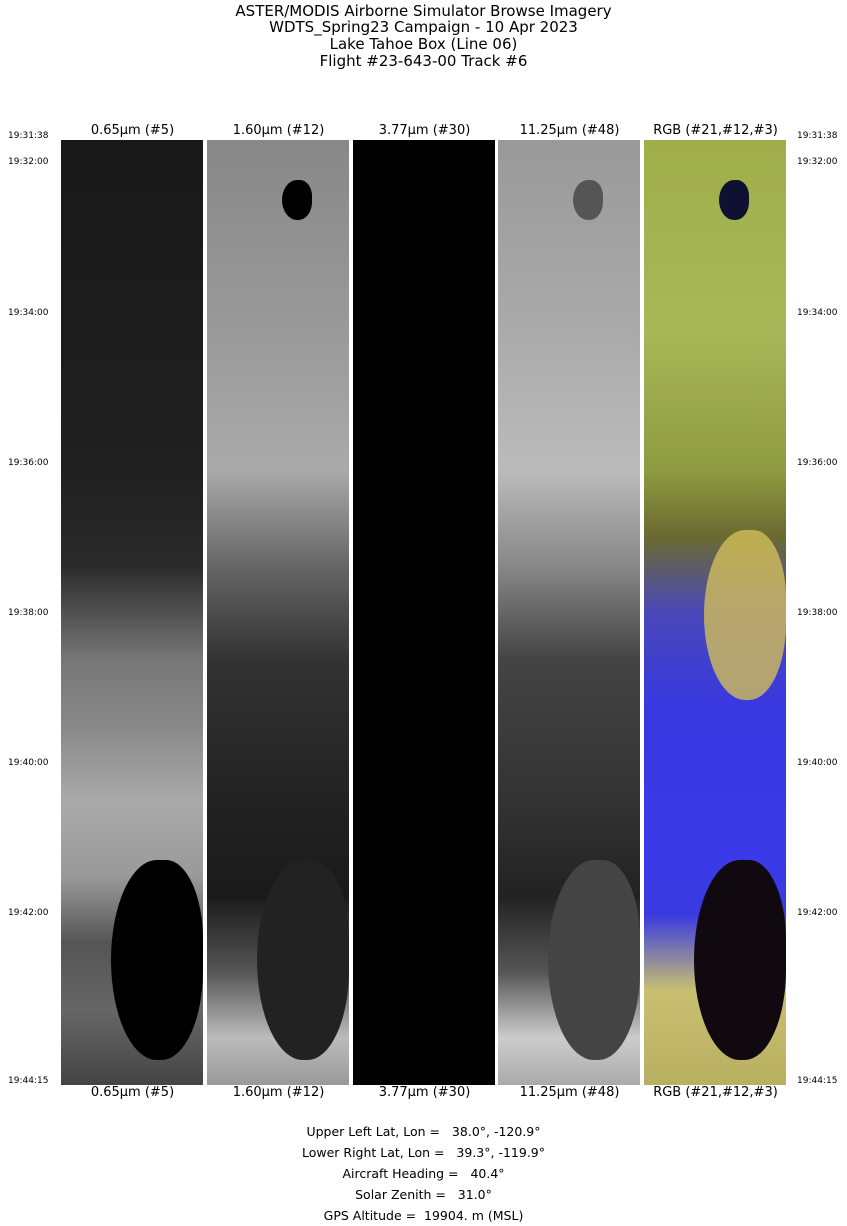  Describe the element at coordinates (28, 613) in the screenshot. I see `time-left: 19:38:00` at that location.